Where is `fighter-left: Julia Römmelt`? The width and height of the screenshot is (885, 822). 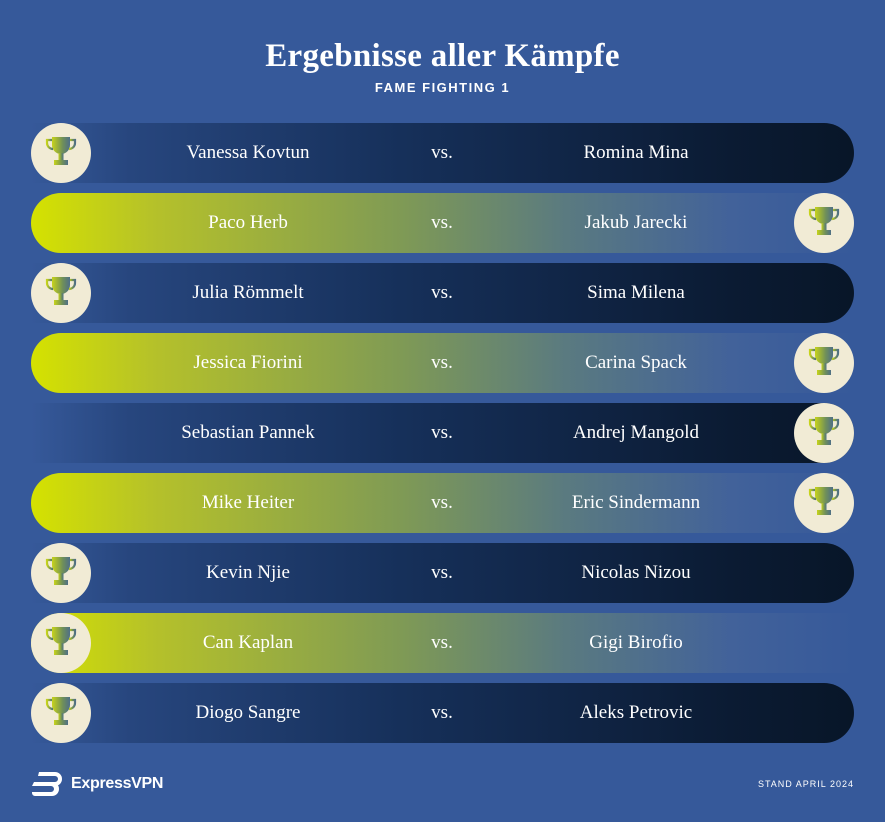 fighter-left: Julia Römmelt is located at coordinates (248, 292).